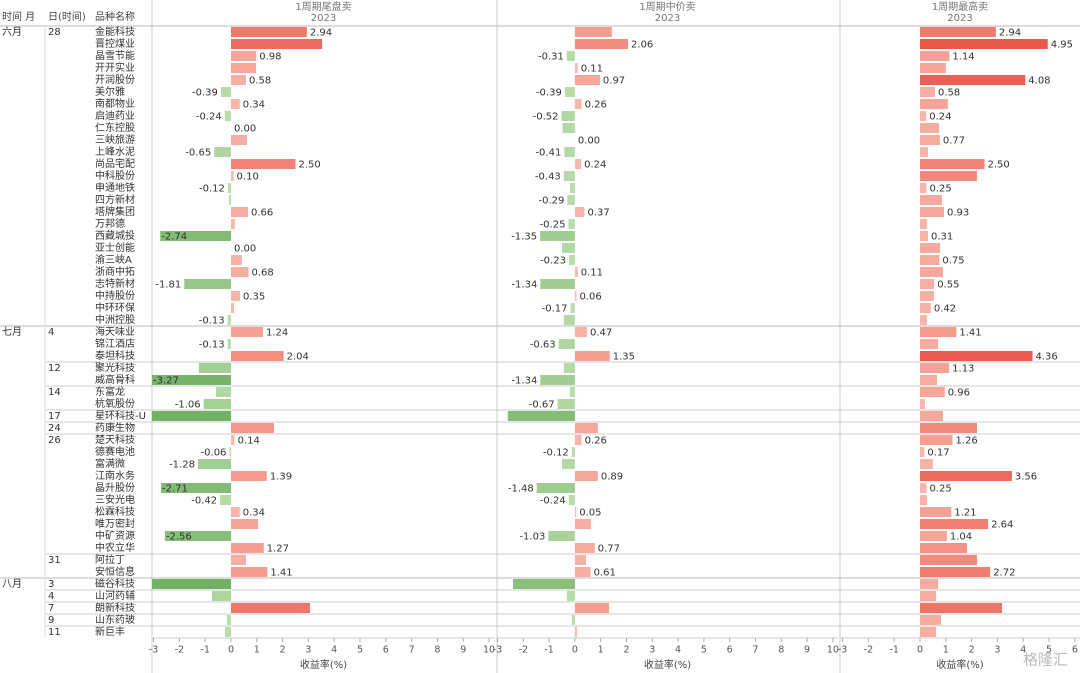 This screenshot has width=1080, height=673. I want to click on day-label: 9, so click(51, 620).